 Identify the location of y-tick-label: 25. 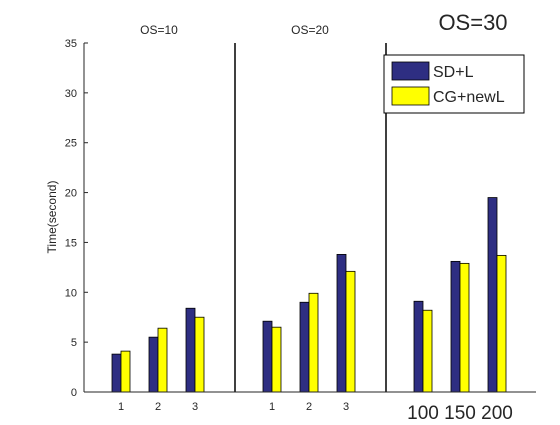
(71, 144).